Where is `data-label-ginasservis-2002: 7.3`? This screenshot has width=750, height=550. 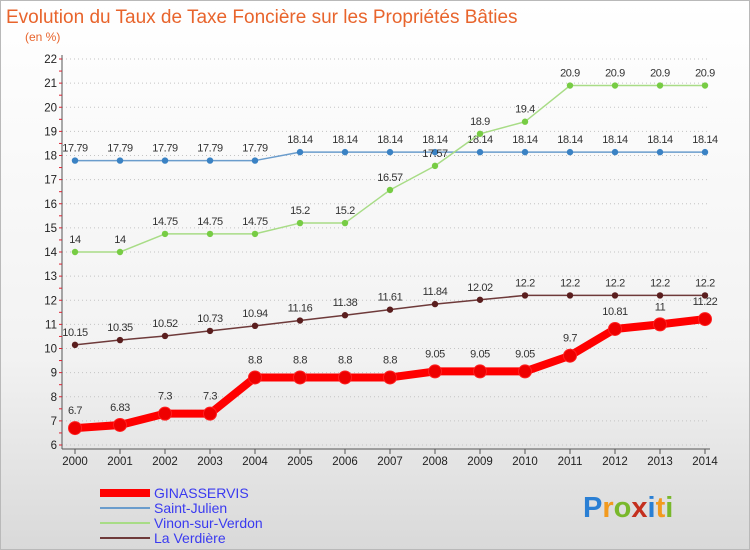
data-label-ginasservis-2002: 7.3 is located at coordinates (165, 397).